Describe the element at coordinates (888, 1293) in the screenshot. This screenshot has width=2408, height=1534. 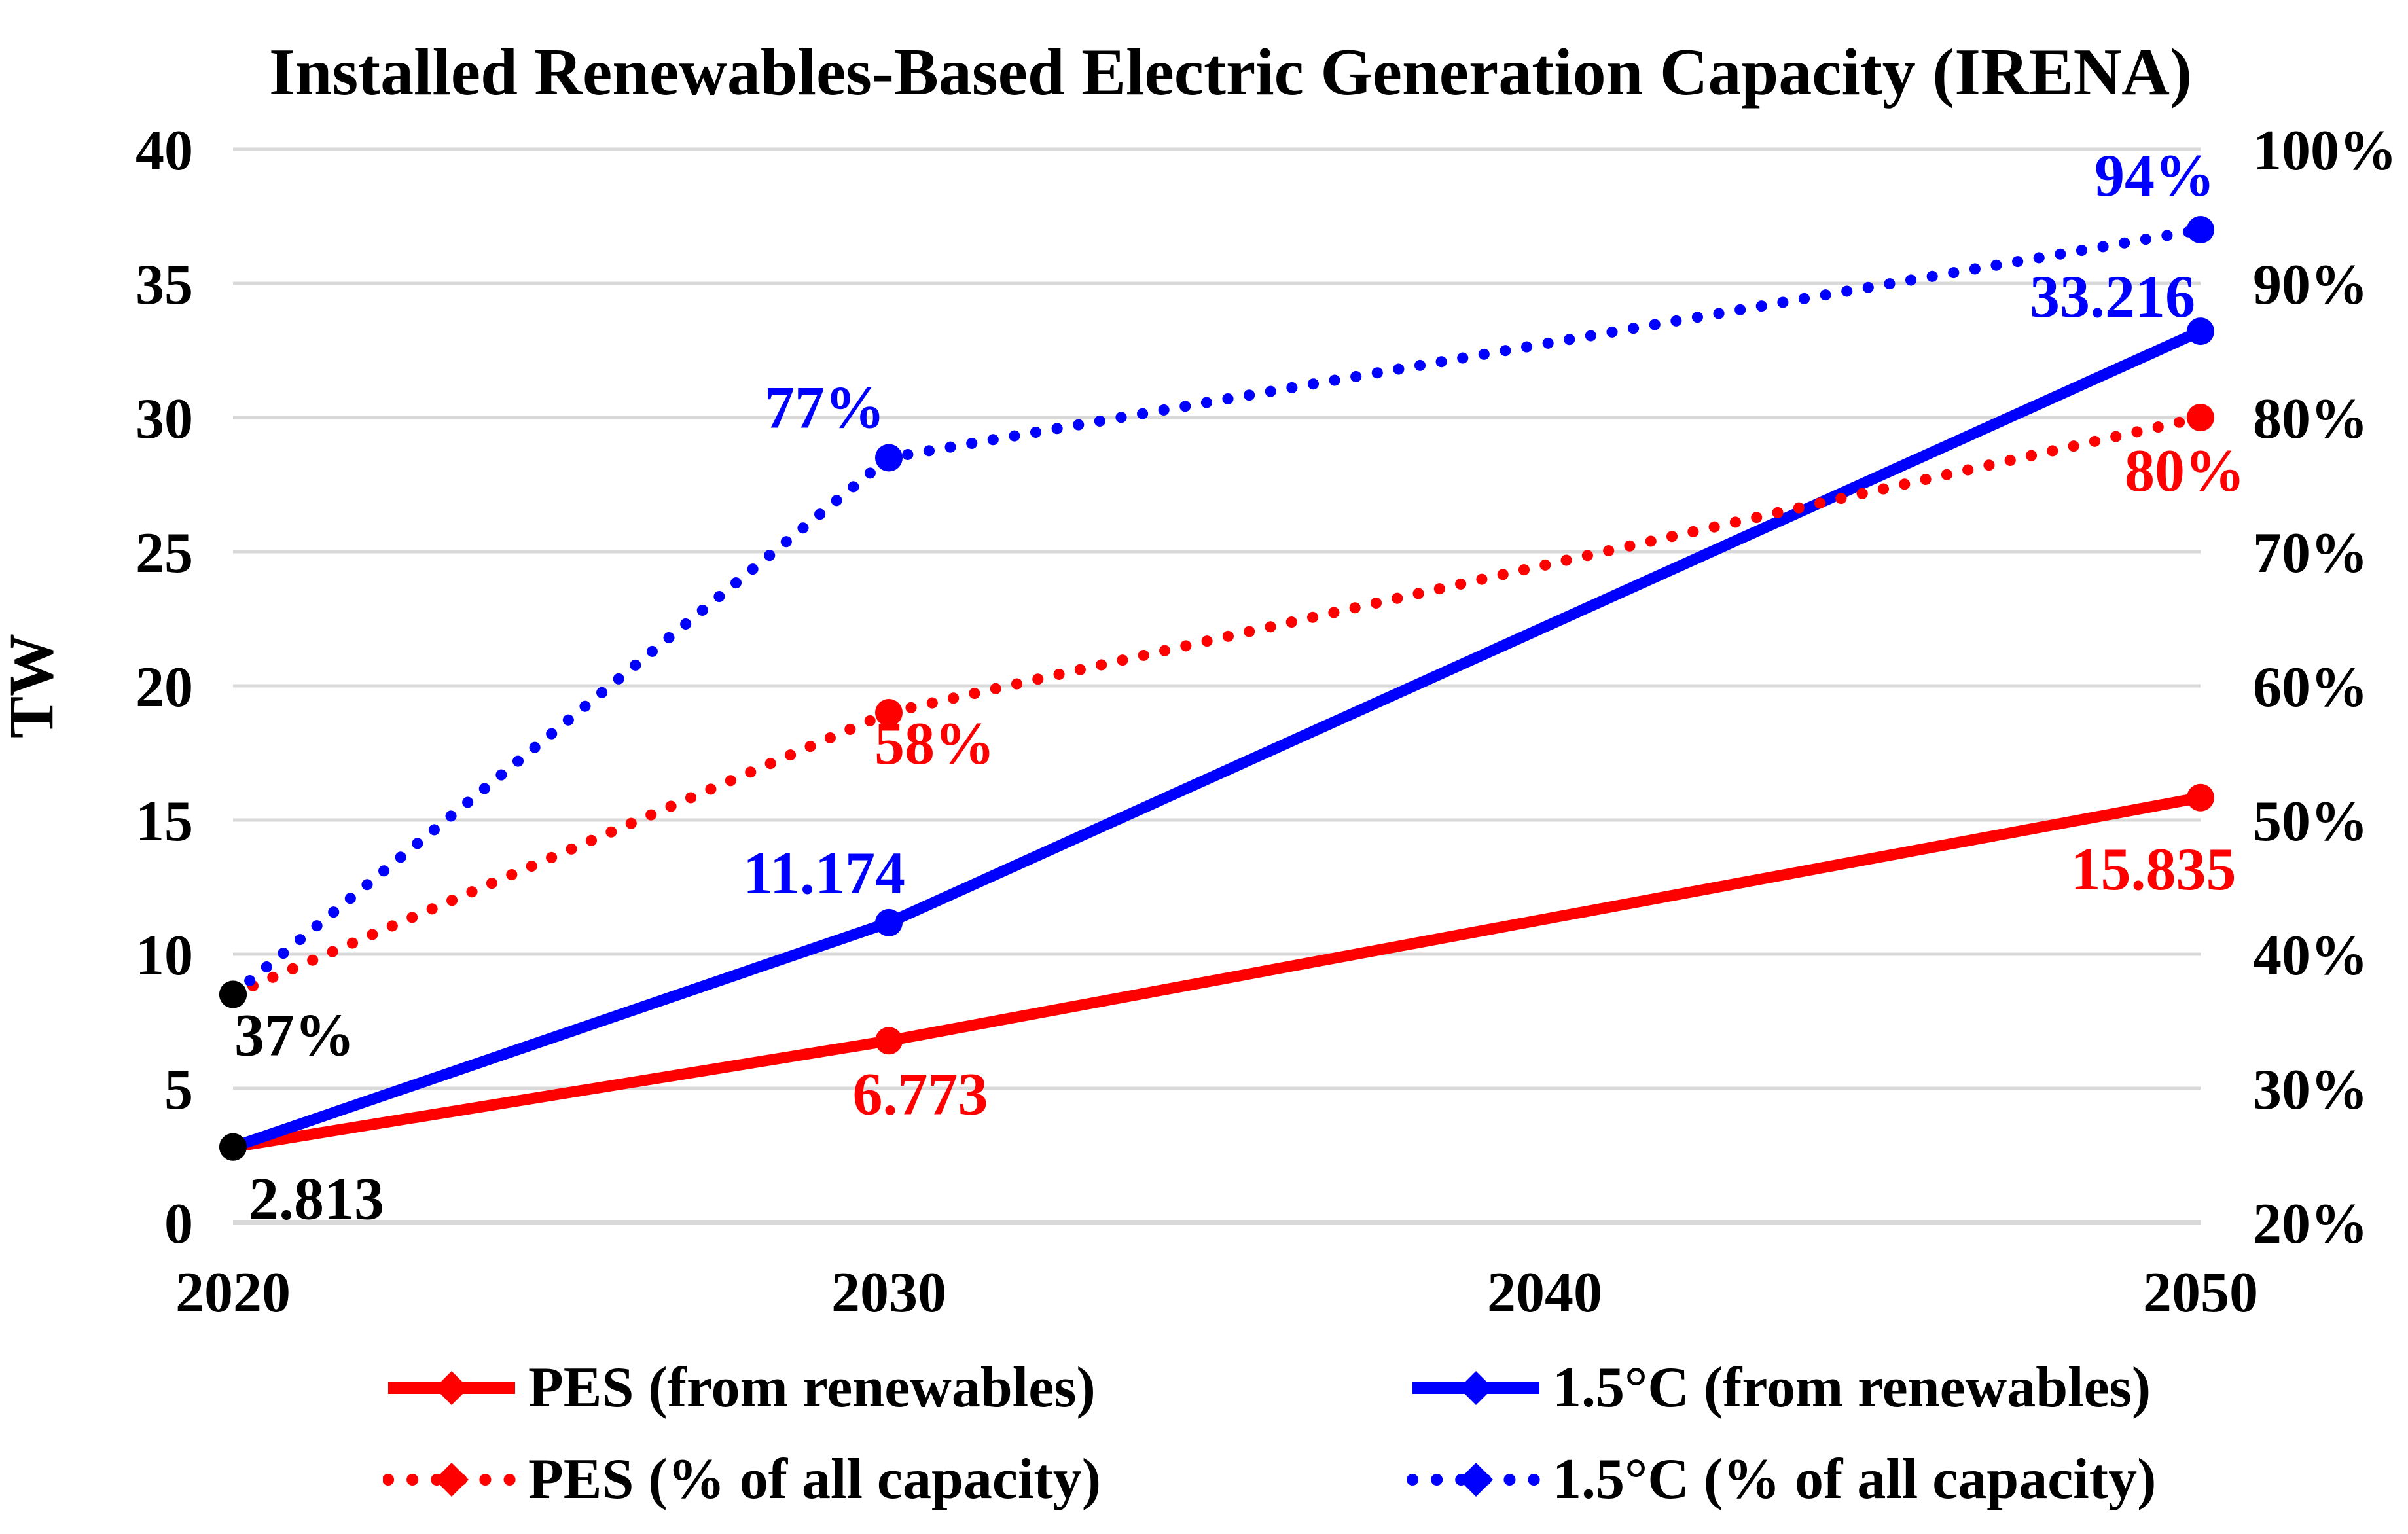
I see `x-tick-label: 2030` at that location.